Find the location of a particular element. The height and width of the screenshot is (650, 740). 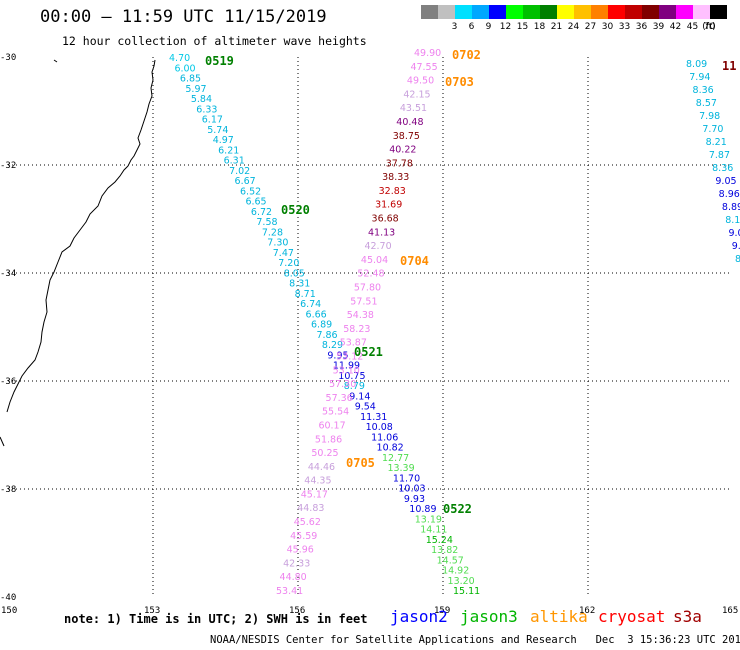

legend-label: 33 is located at coordinates (624, 27).